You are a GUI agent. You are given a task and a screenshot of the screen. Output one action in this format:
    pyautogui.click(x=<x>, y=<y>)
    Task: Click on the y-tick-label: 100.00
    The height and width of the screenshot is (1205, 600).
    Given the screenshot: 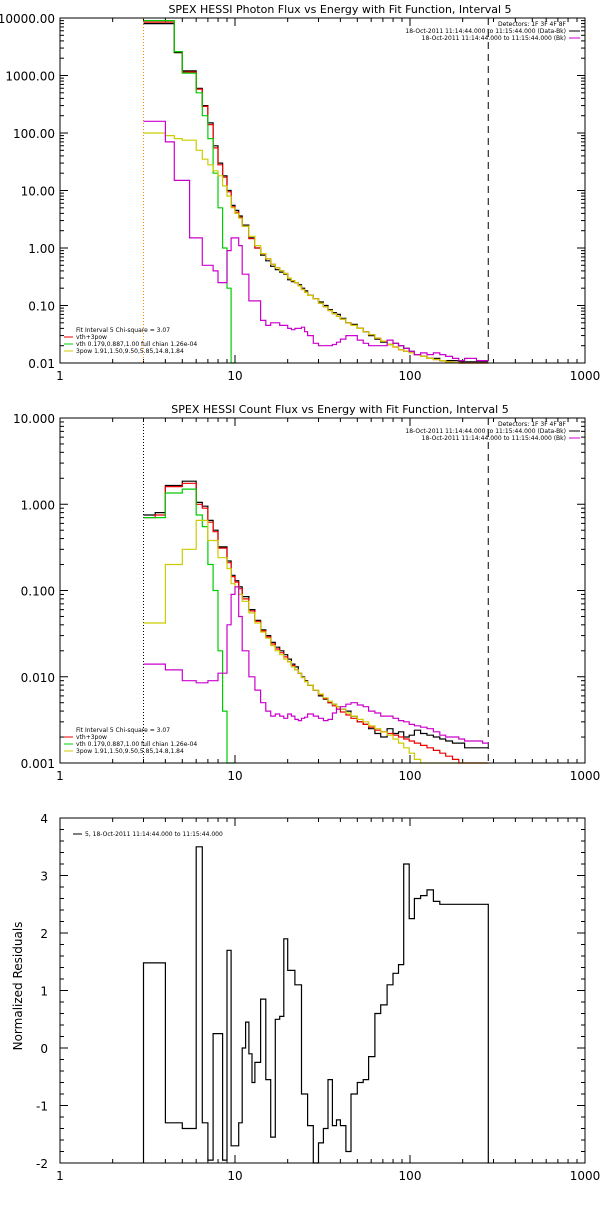 What is the action you would take?
    pyautogui.click(x=34, y=134)
    